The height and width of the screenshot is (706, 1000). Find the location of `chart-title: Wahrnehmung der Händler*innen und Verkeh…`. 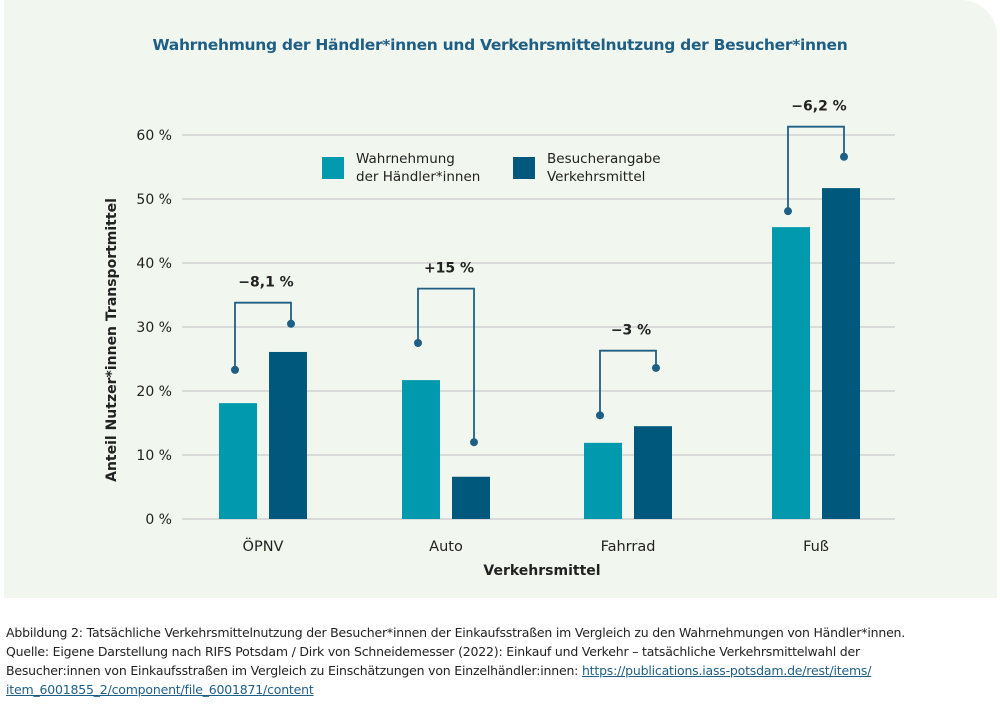

chart-title: Wahrnehmung der Händler*innen und Verkeh… is located at coordinates (500, 45).